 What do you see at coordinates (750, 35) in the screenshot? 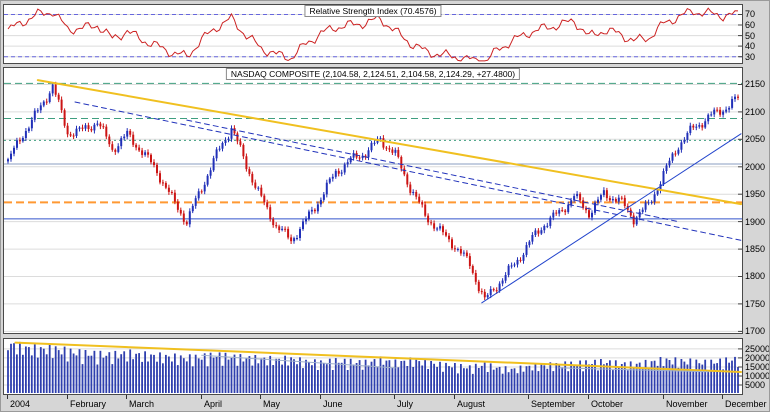
I see `y-axis-label: 50` at bounding box center [750, 35].